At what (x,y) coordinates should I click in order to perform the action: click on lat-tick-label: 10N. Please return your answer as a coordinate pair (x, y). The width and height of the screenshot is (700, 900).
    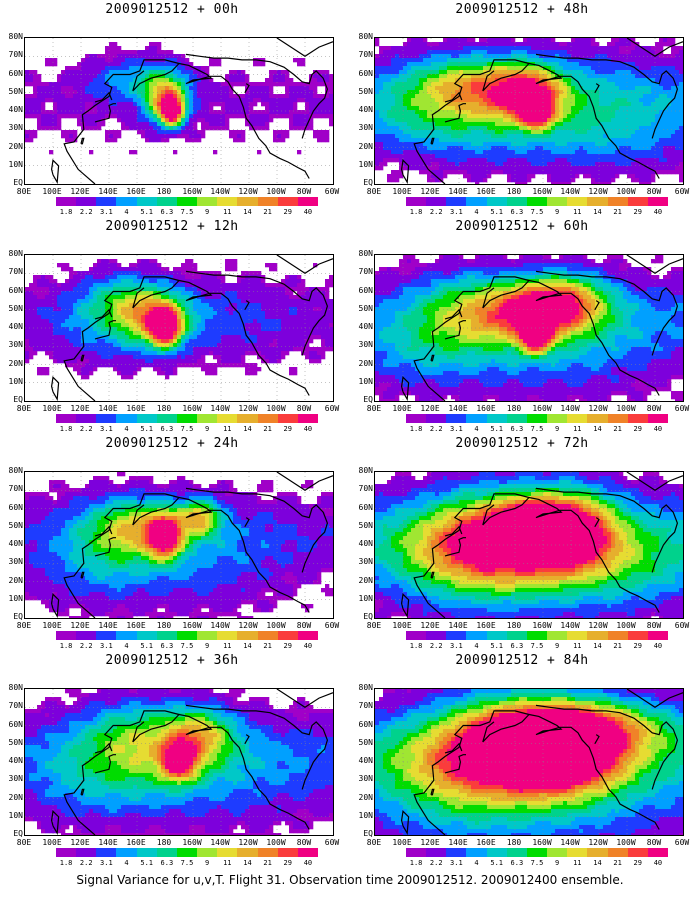
    Looking at the image, I should click on (15, 598).